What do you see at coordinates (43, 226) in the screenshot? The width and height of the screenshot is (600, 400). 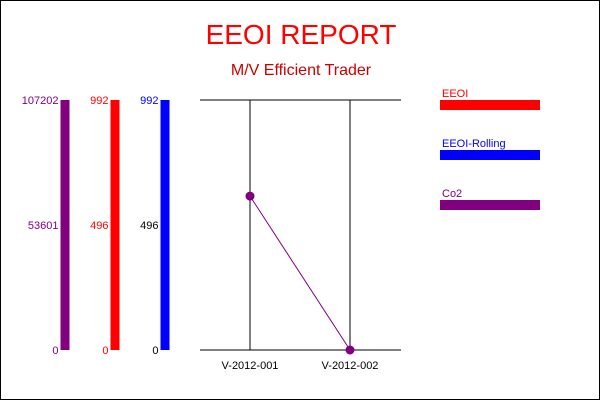 I see `axis-tick-label: 53601` at bounding box center [43, 226].